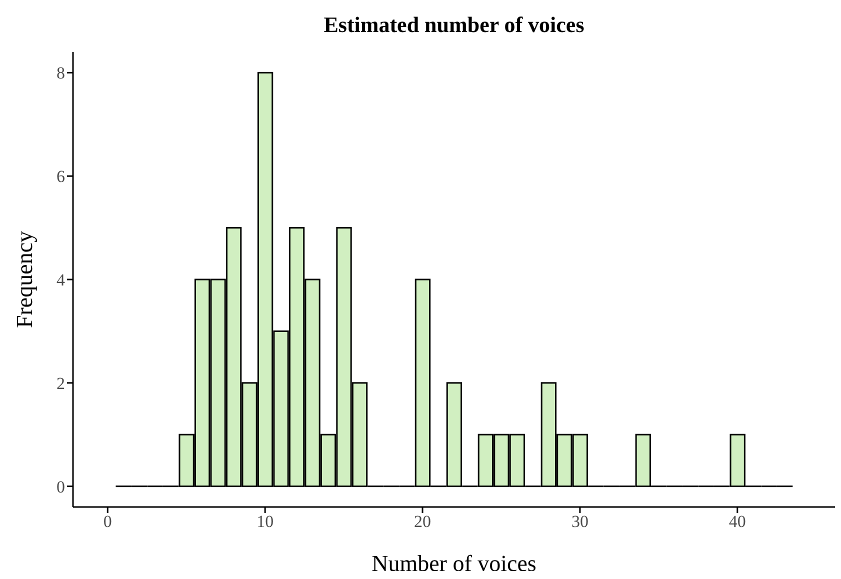 This screenshot has width=841, height=579. Describe the element at coordinates (579, 522) in the screenshot. I see `x-tick-label: 30` at that location.